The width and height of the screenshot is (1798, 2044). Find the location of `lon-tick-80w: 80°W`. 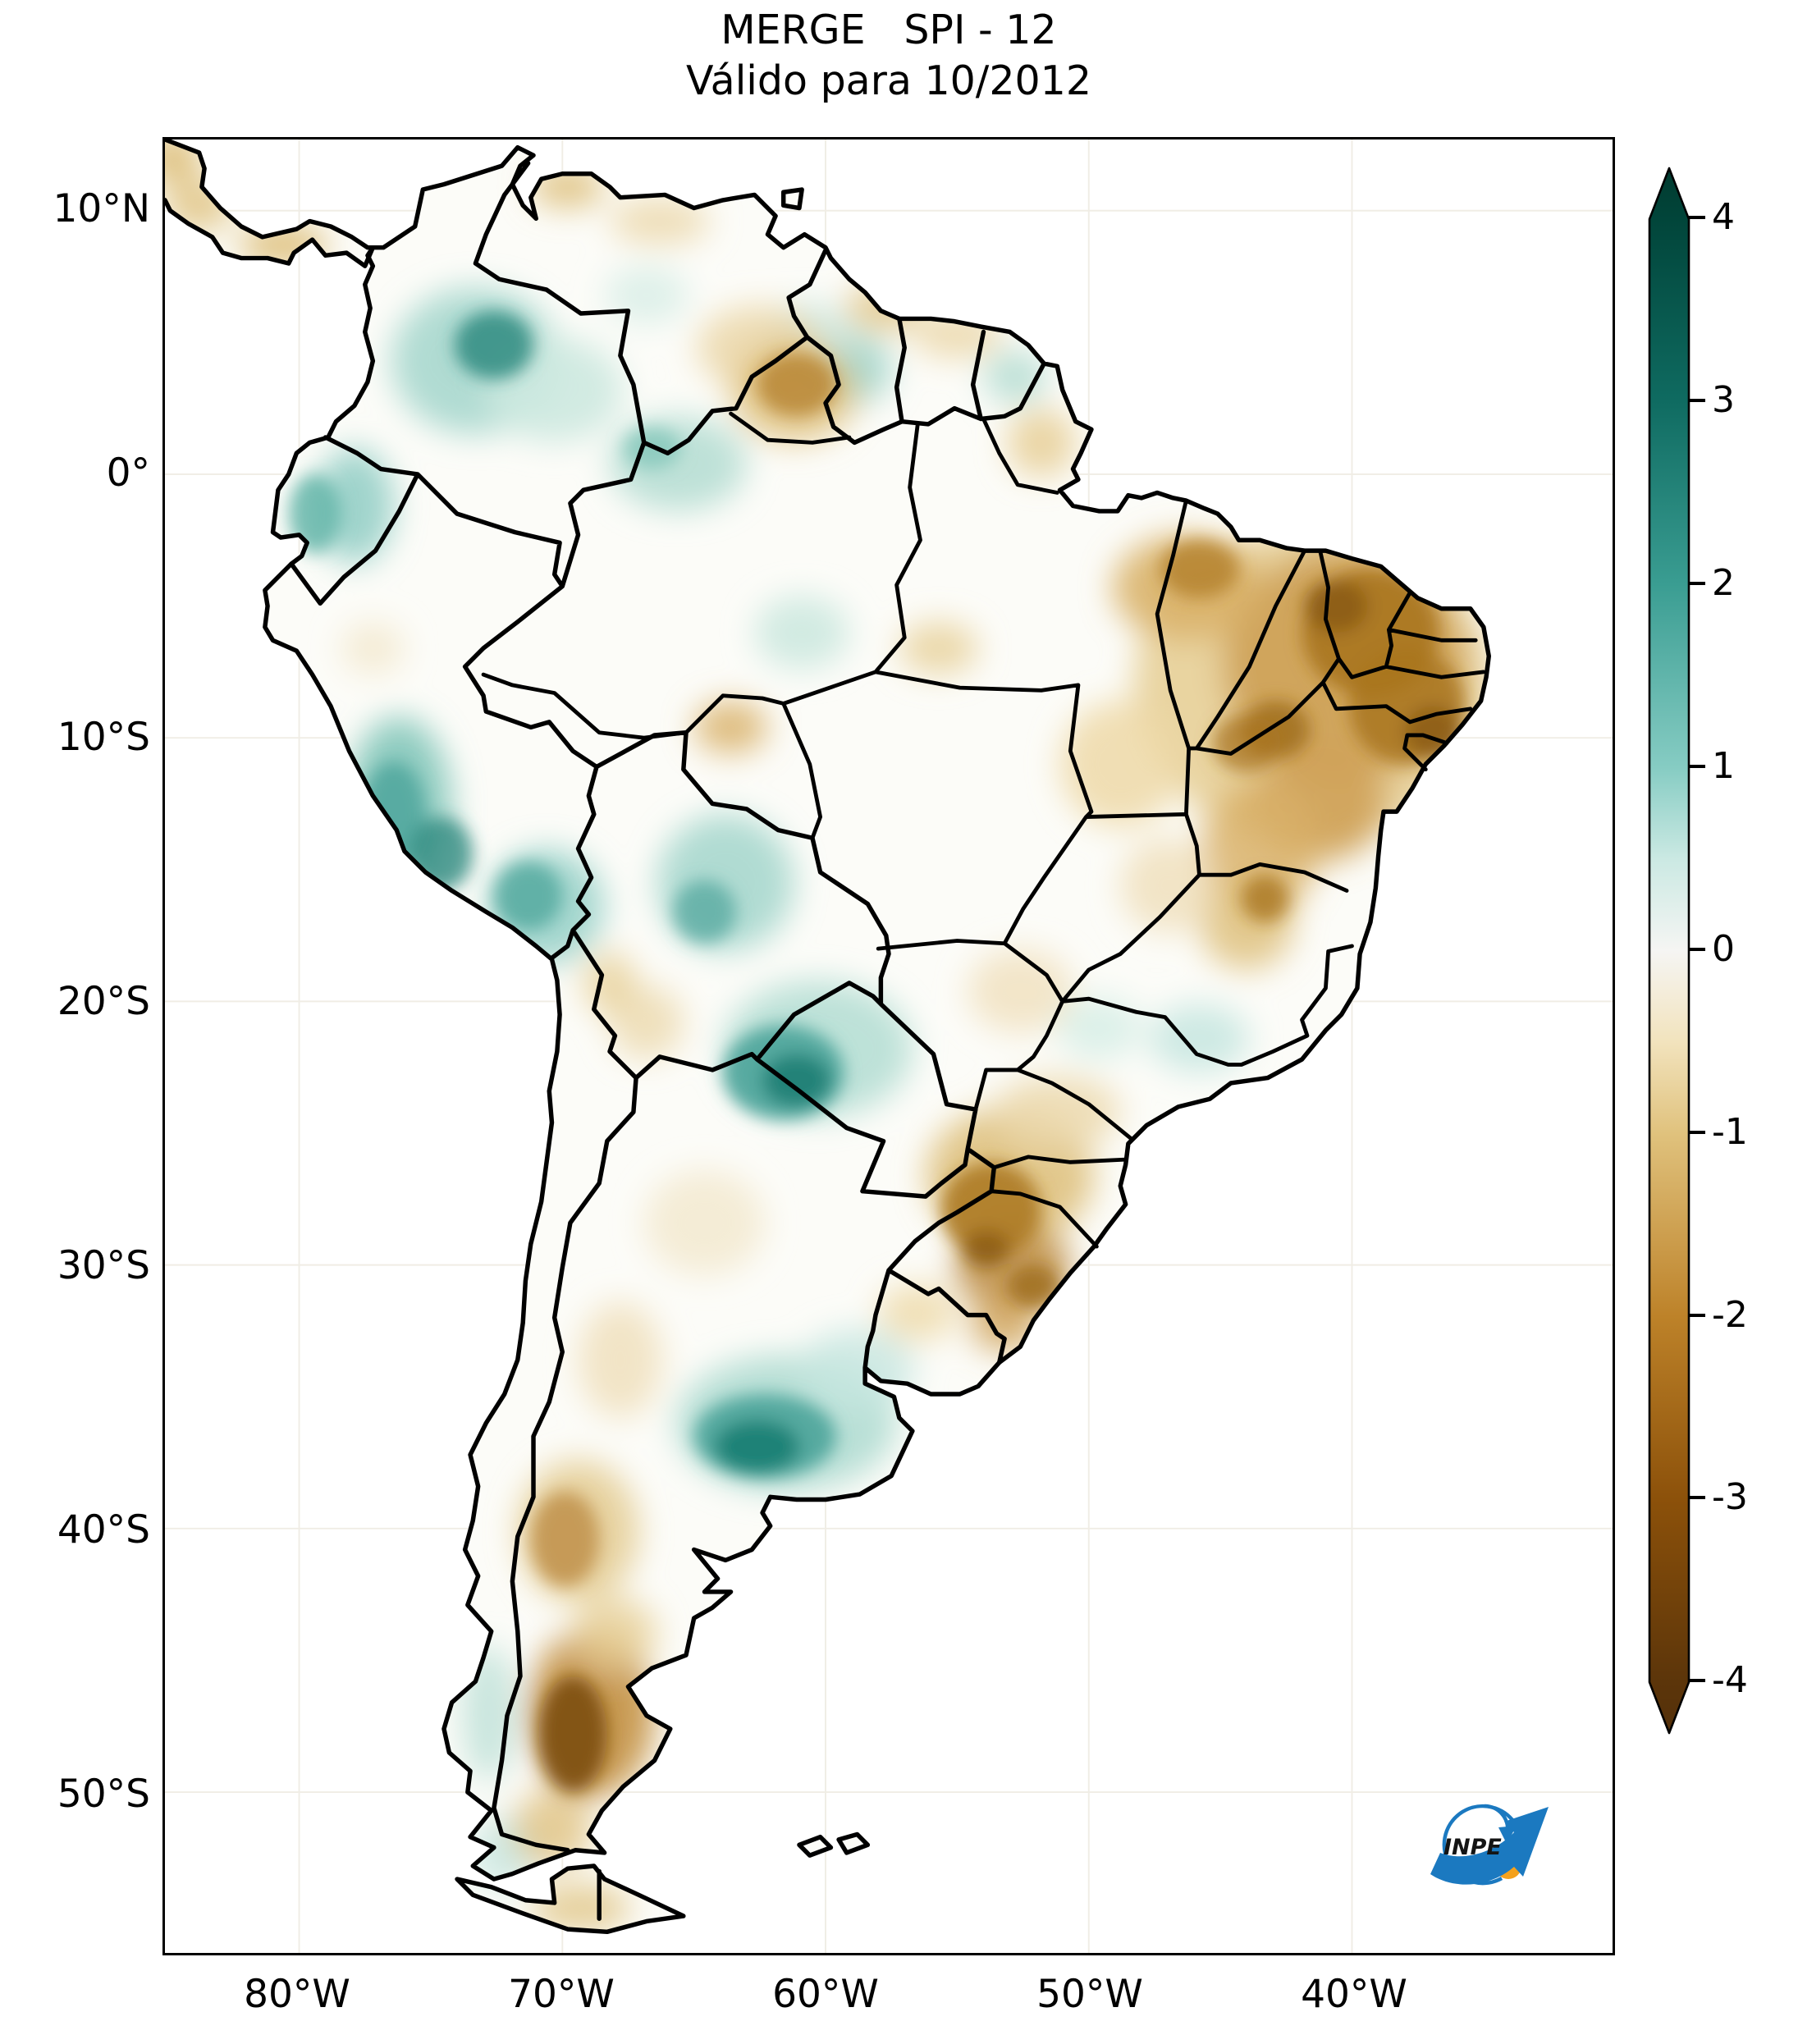

lon-tick-80w: 80°W is located at coordinates (297, 1995).